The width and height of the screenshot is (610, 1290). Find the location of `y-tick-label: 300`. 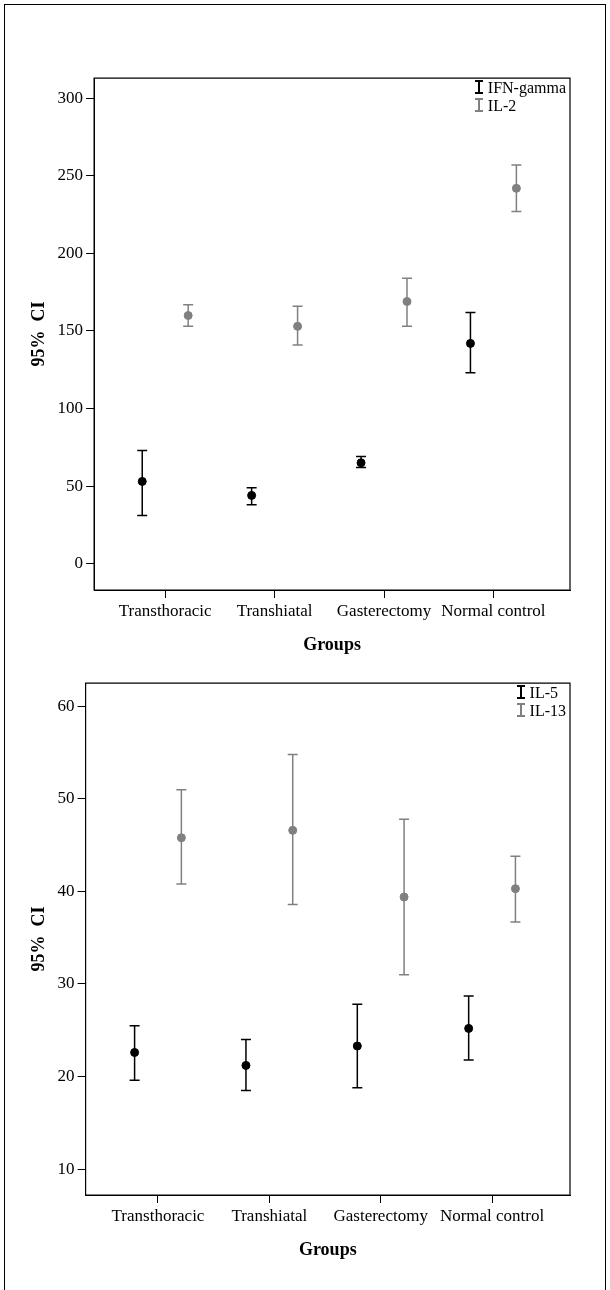

y-tick-label: 300 is located at coordinates (70, 97).